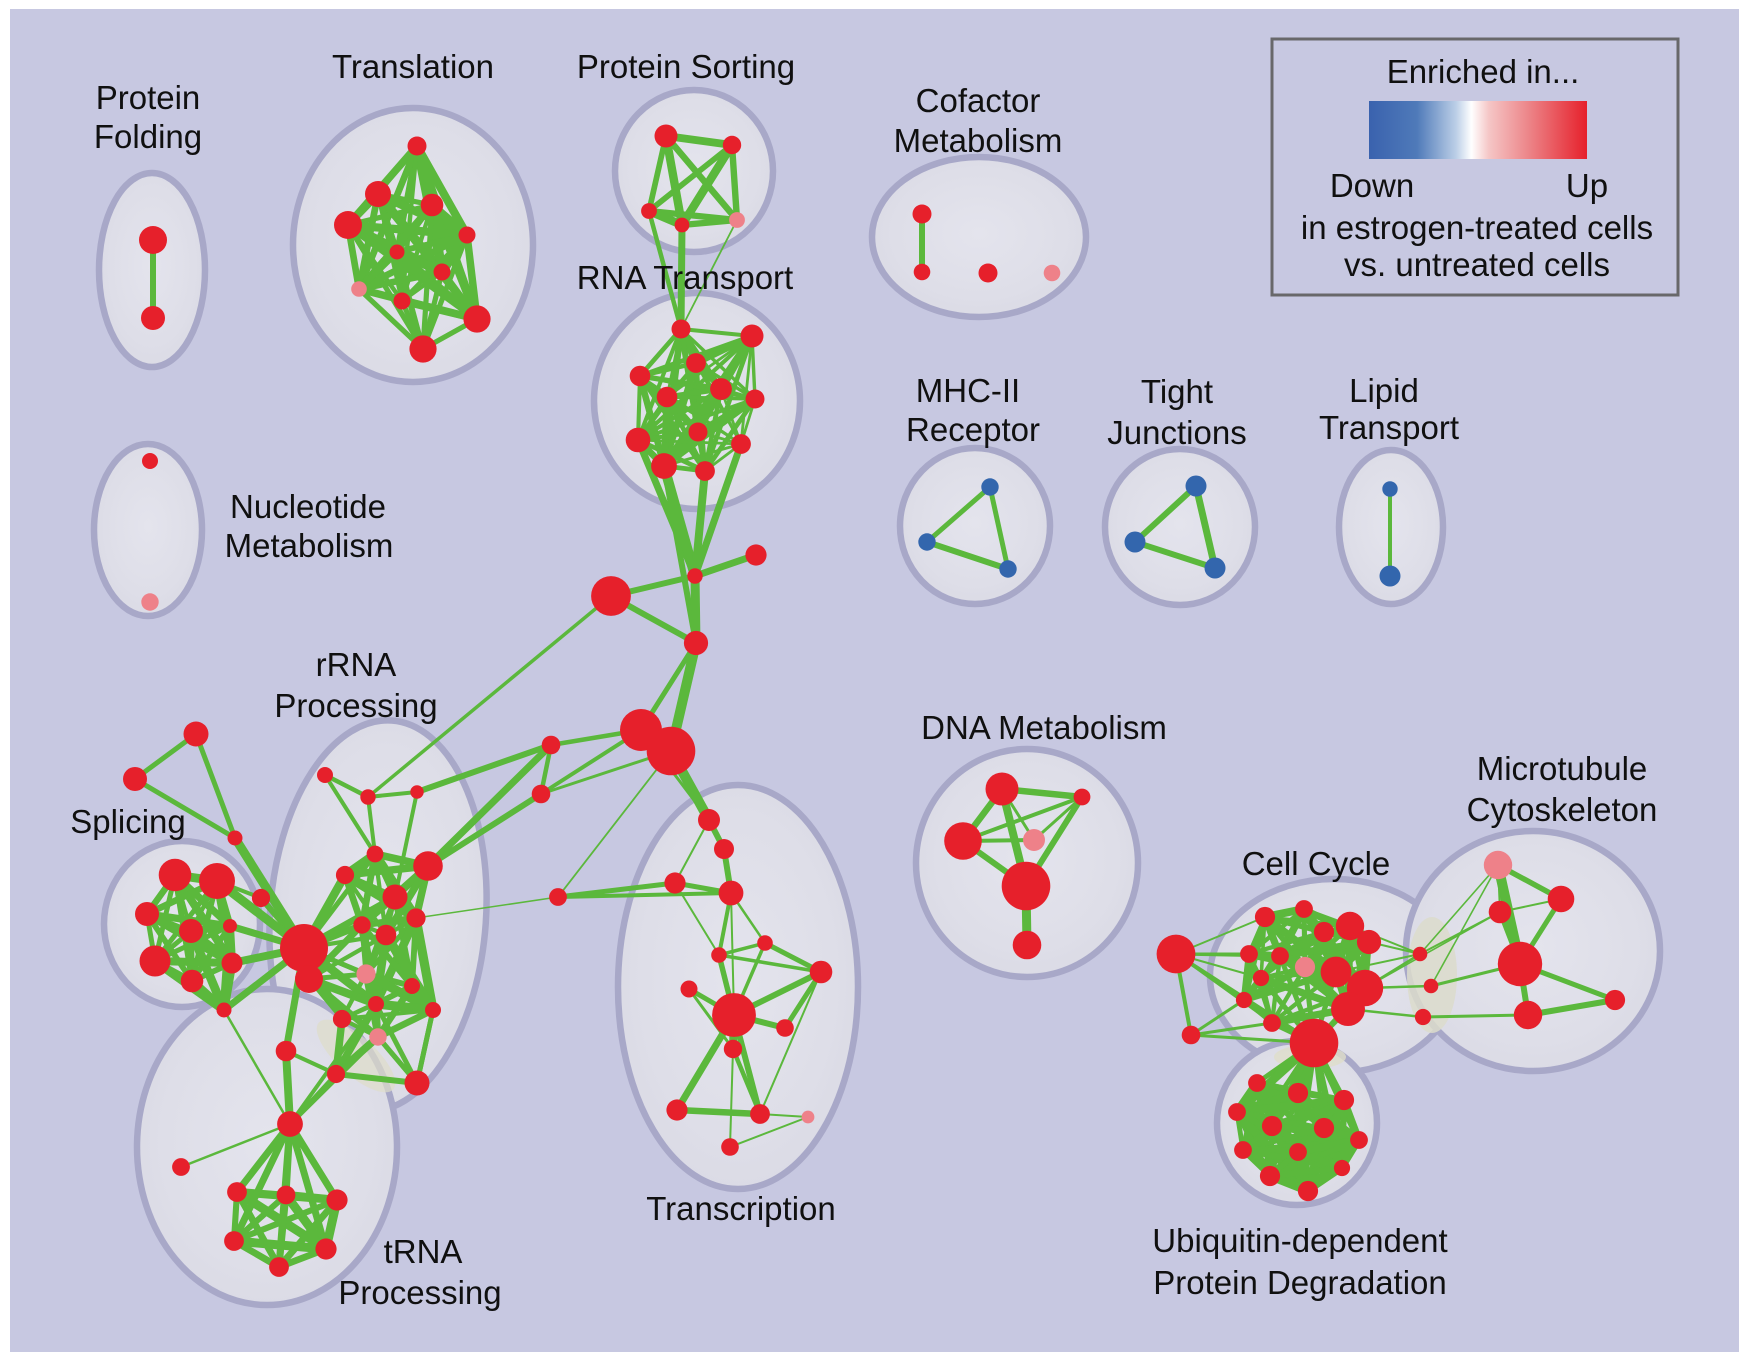 Image resolution: width=1750 pixels, height=1360 pixels. What do you see at coordinates (1177, 391) in the screenshot?
I see `svg-text: Tight` at bounding box center [1177, 391].